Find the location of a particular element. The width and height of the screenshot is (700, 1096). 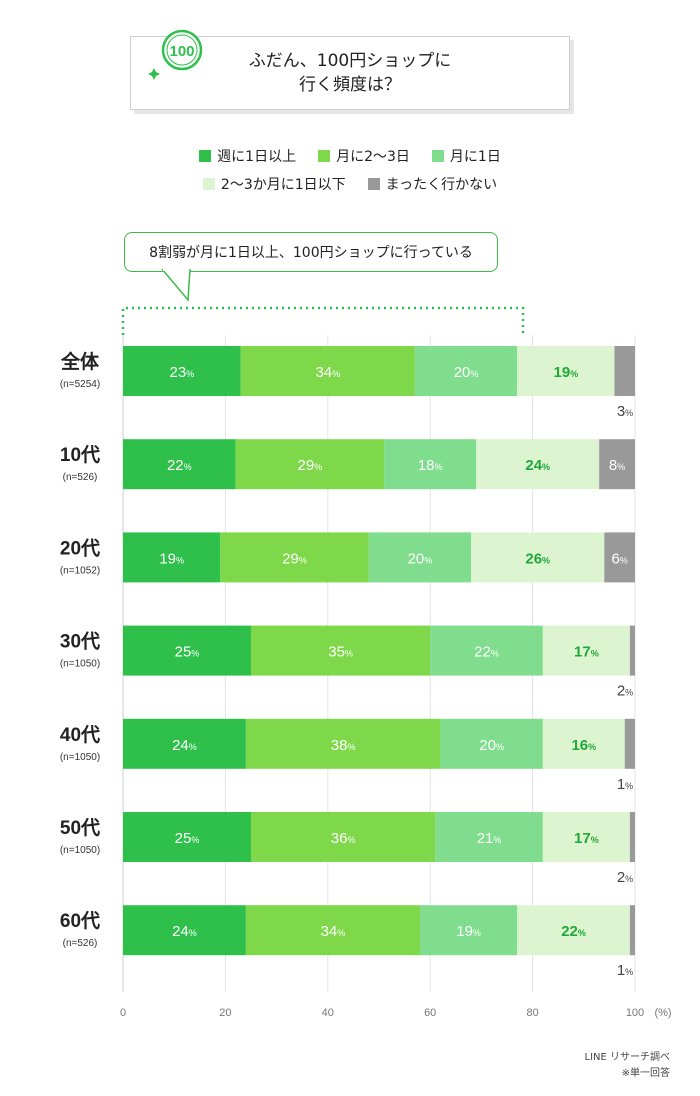

x-tick-label: 0 is located at coordinates (123, 1013).